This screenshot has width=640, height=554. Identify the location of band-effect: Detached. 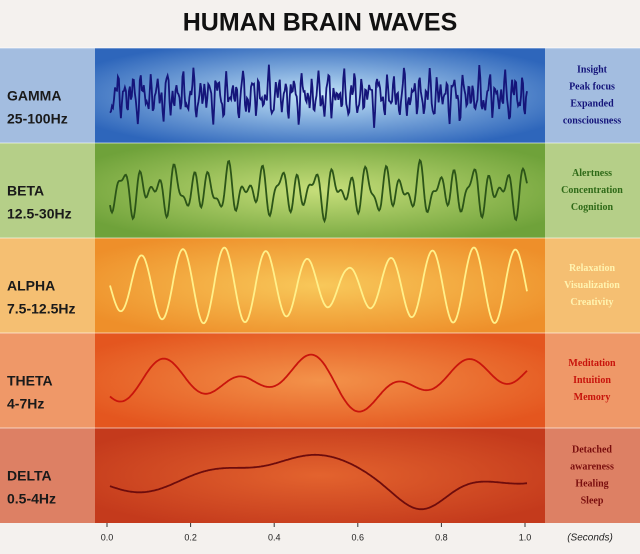
(592, 449).